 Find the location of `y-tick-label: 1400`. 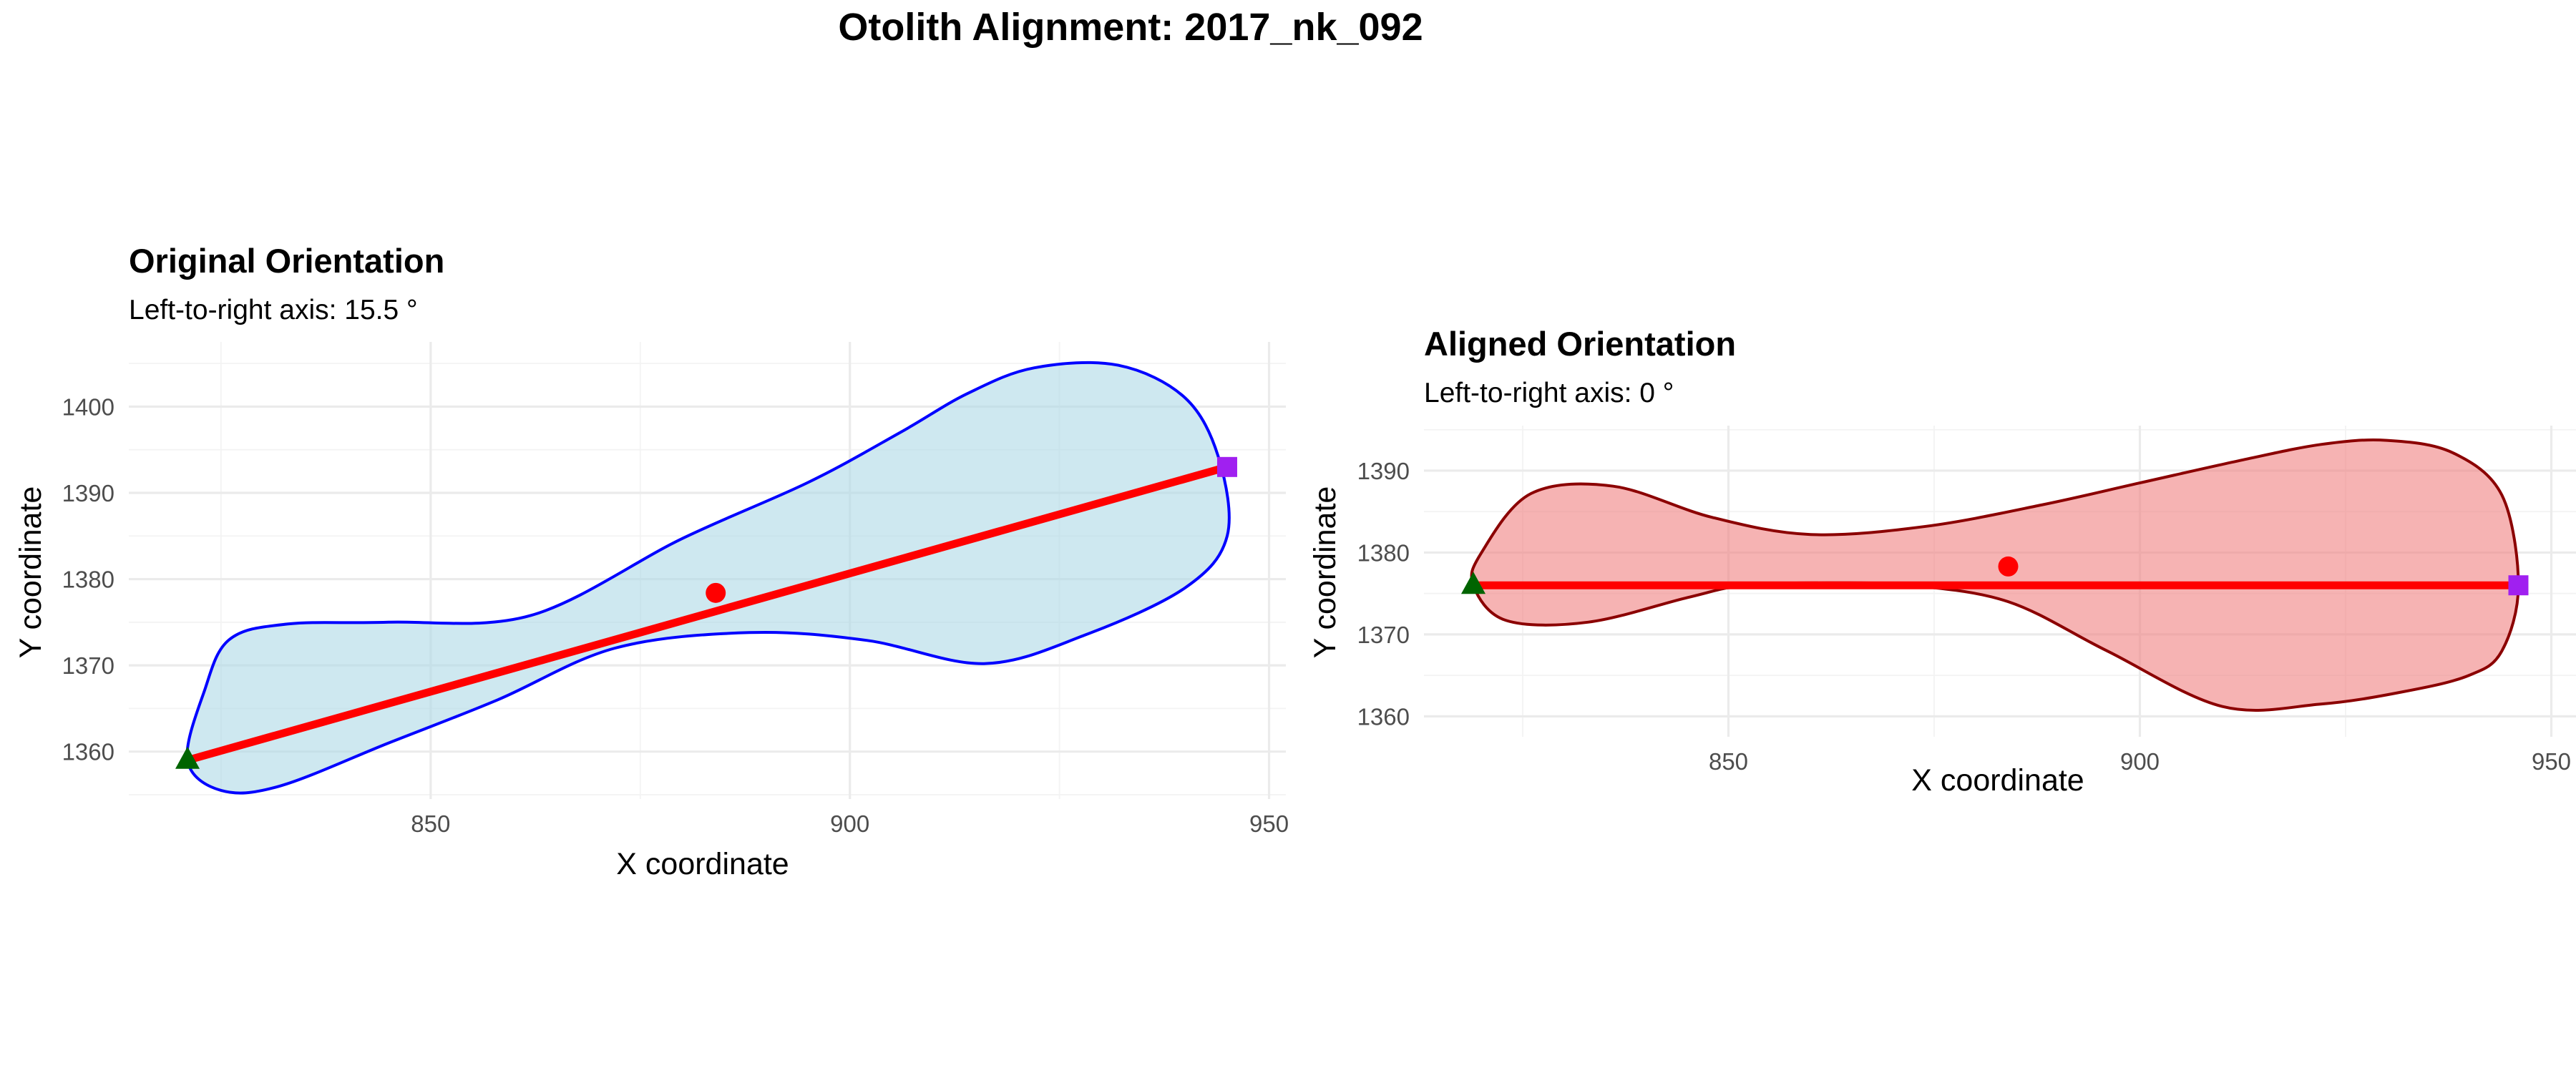

y-tick-label: 1400 is located at coordinates (88, 406).